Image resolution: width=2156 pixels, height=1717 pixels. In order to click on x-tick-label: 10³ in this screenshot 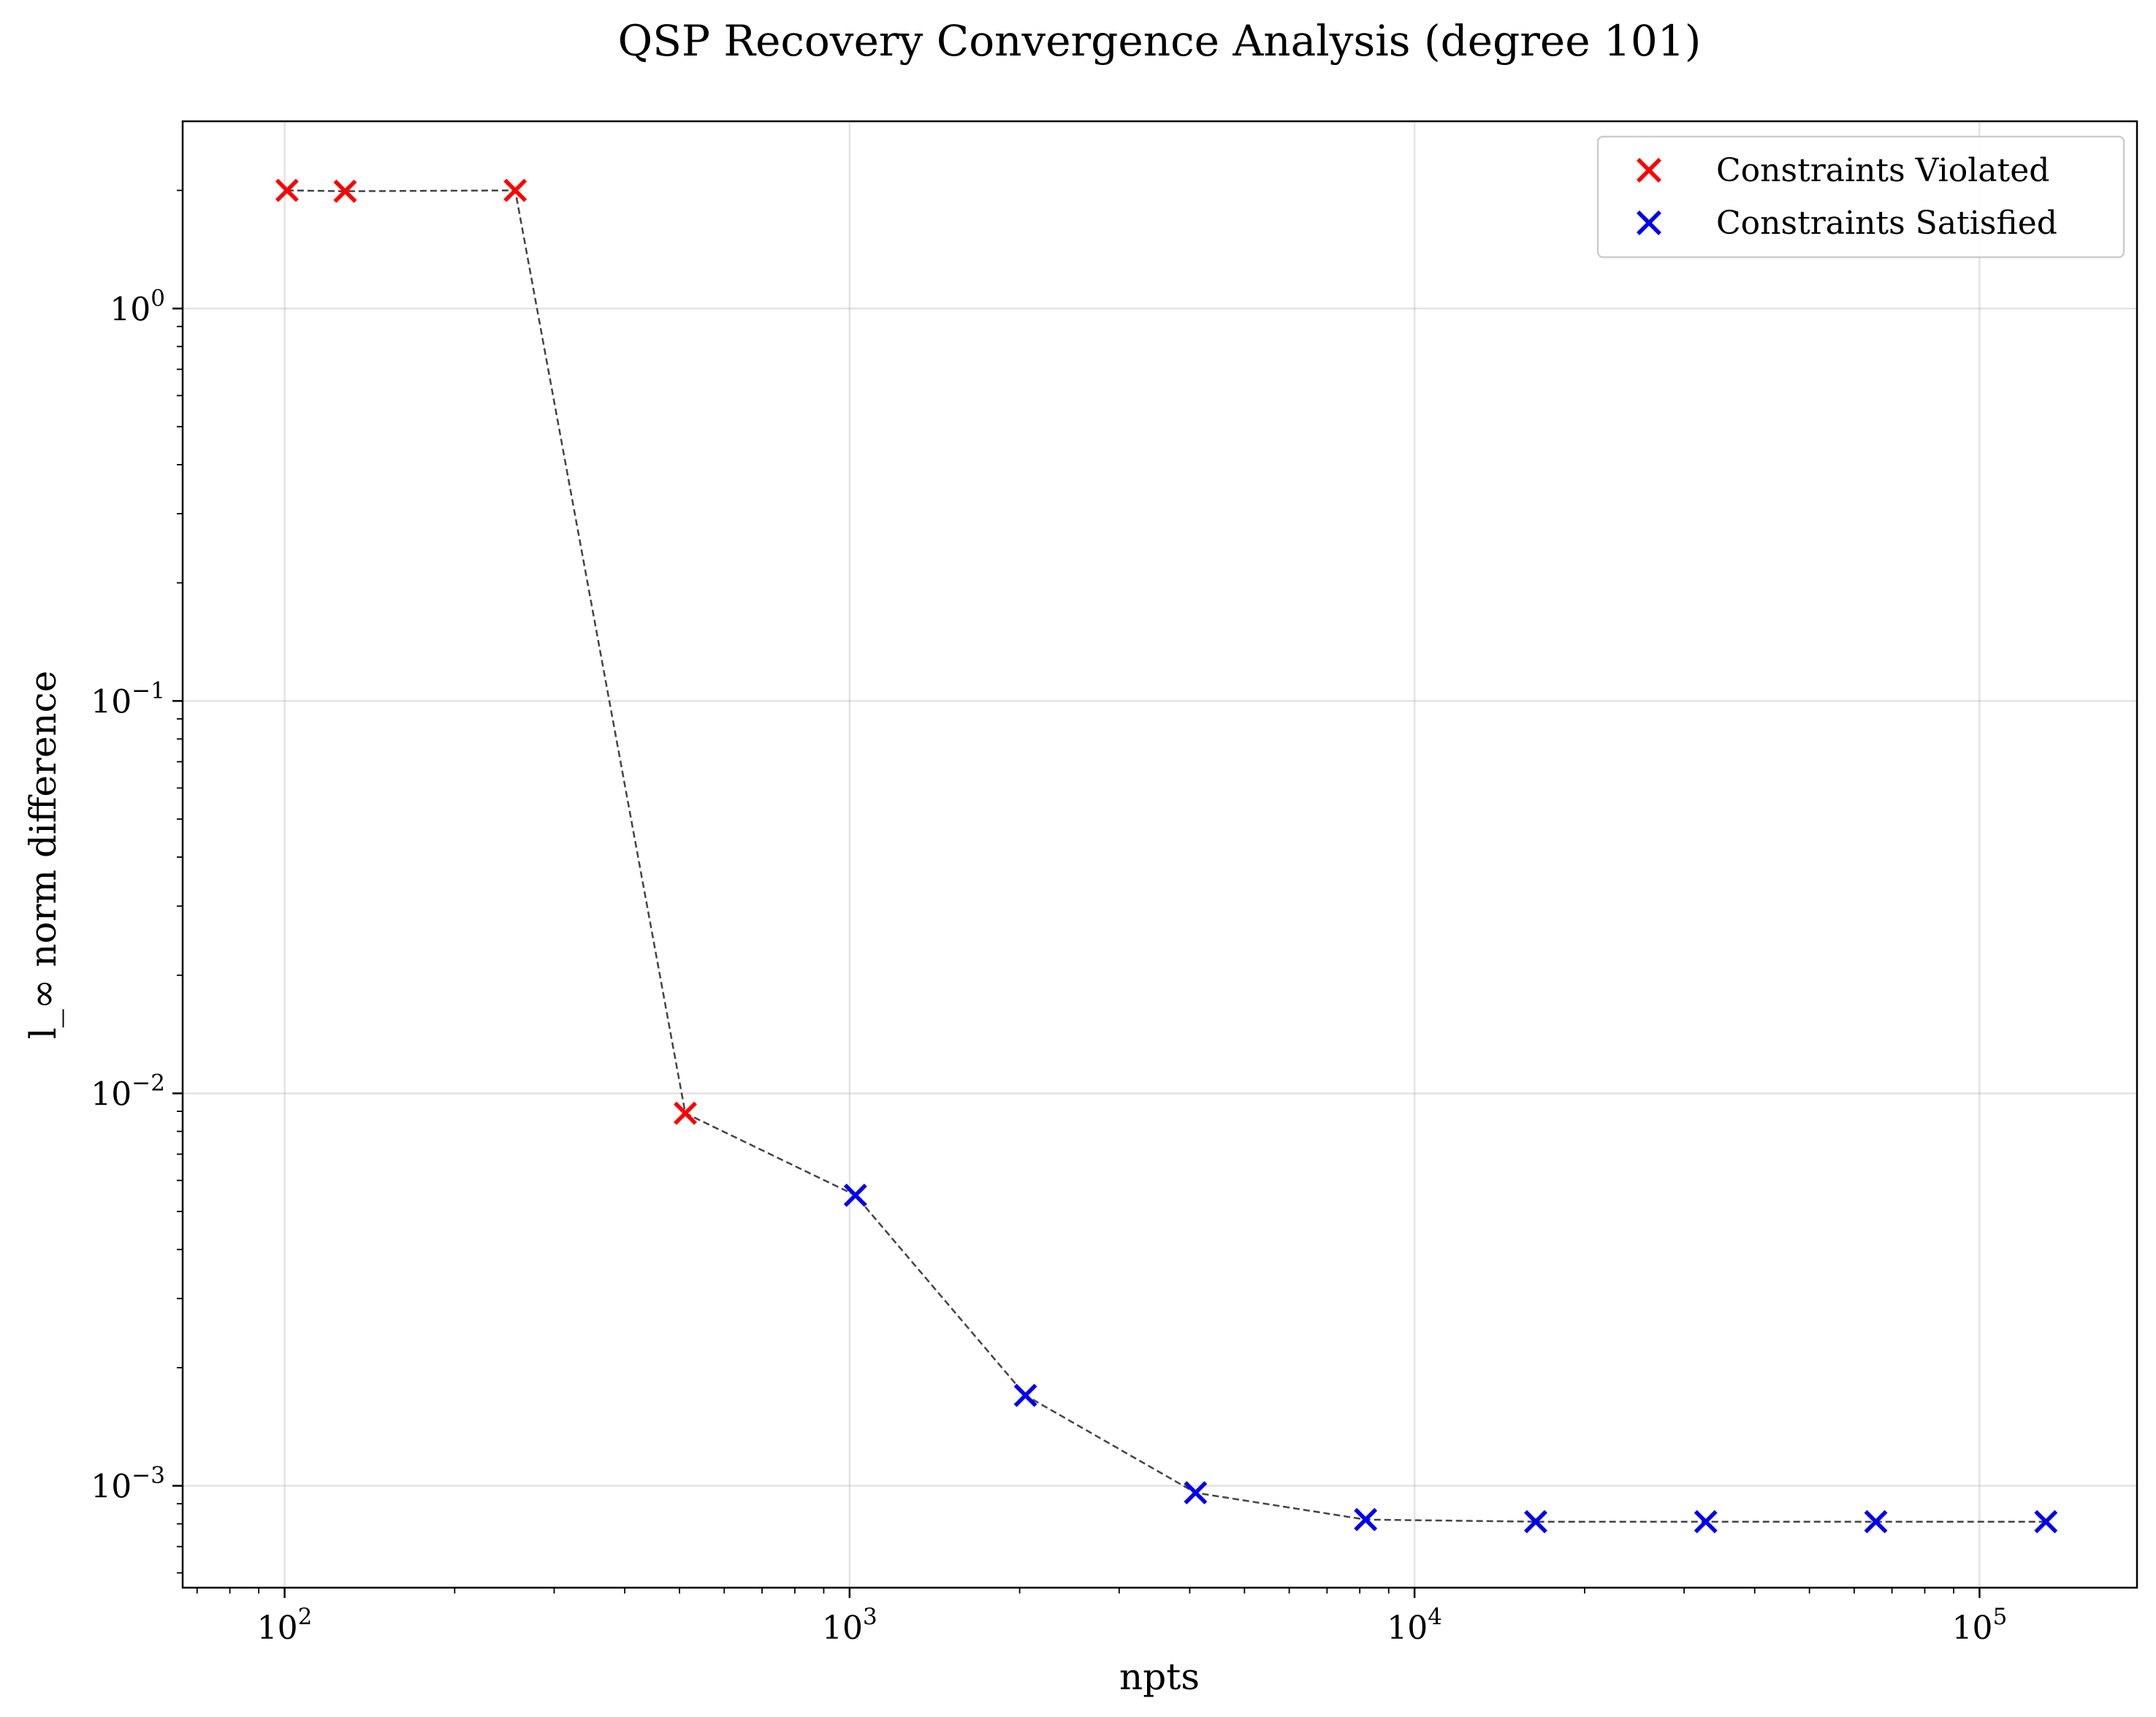, I will do `click(849, 1625)`.